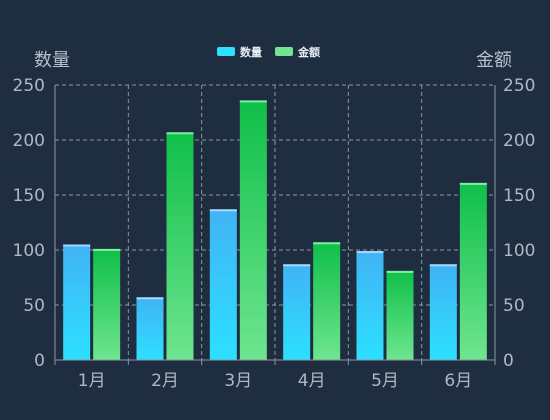 The width and height of the screenshot is (550, 420). Describe the element at coordinates (29, 251) in the screenshot. I see `y-left-tick-label: 100` at that location.